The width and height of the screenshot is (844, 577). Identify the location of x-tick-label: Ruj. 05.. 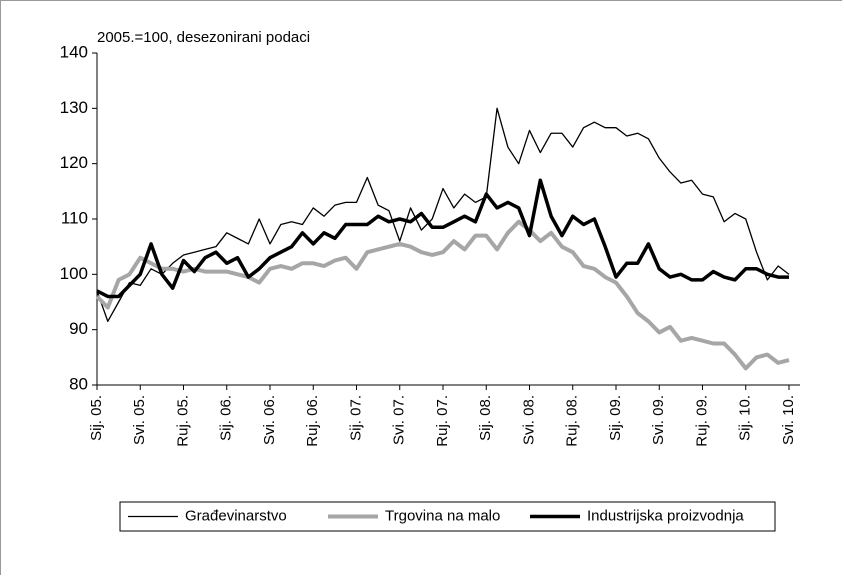
(182, 421).